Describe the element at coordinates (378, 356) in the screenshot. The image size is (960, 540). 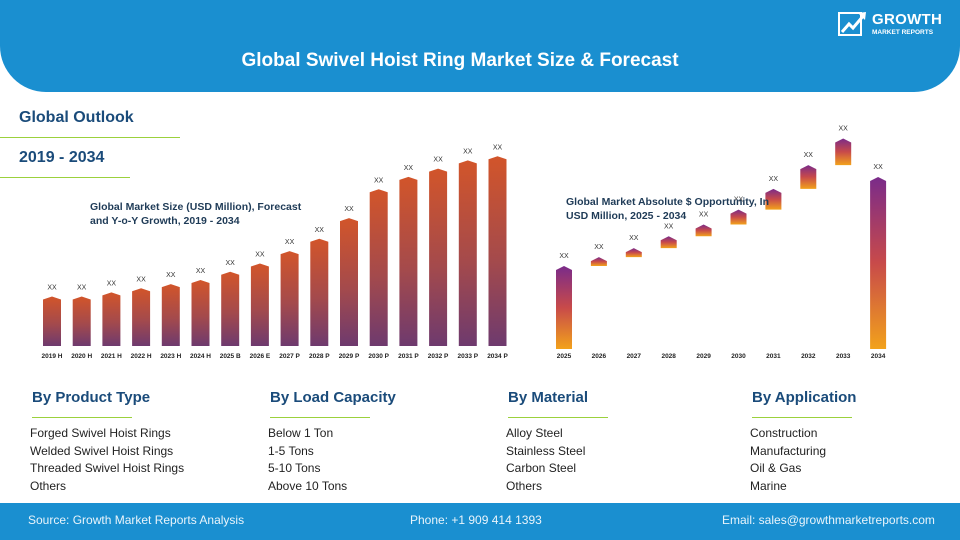
I see `x-tick-label: 2030 P` at that location.